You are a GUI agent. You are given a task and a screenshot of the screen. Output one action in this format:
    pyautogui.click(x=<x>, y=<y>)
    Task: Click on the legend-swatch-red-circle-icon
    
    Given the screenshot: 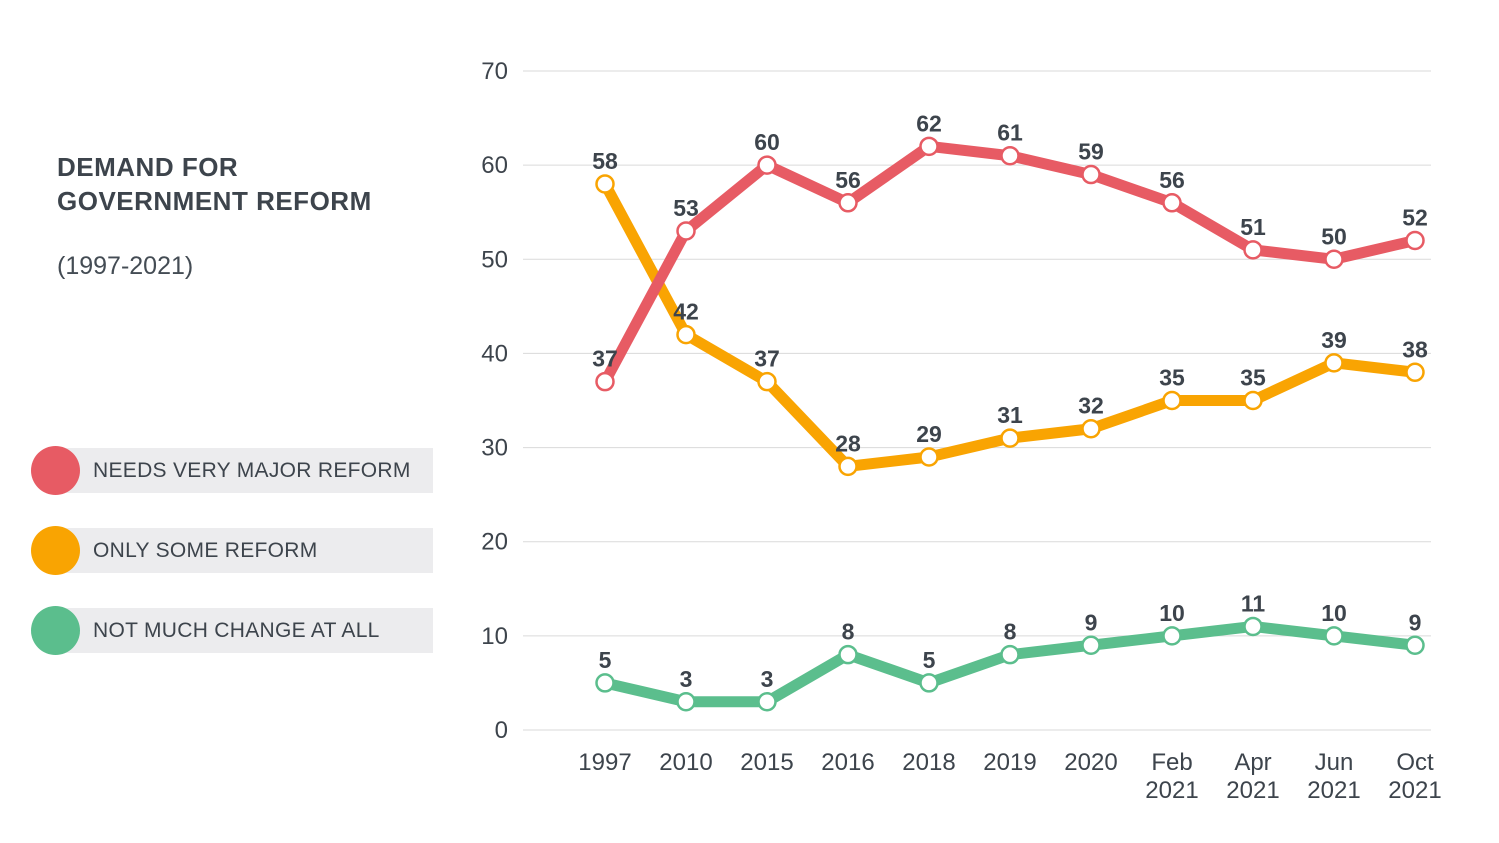 What is the action you would take?
    pyautogui.click(x=55, y=470)
    